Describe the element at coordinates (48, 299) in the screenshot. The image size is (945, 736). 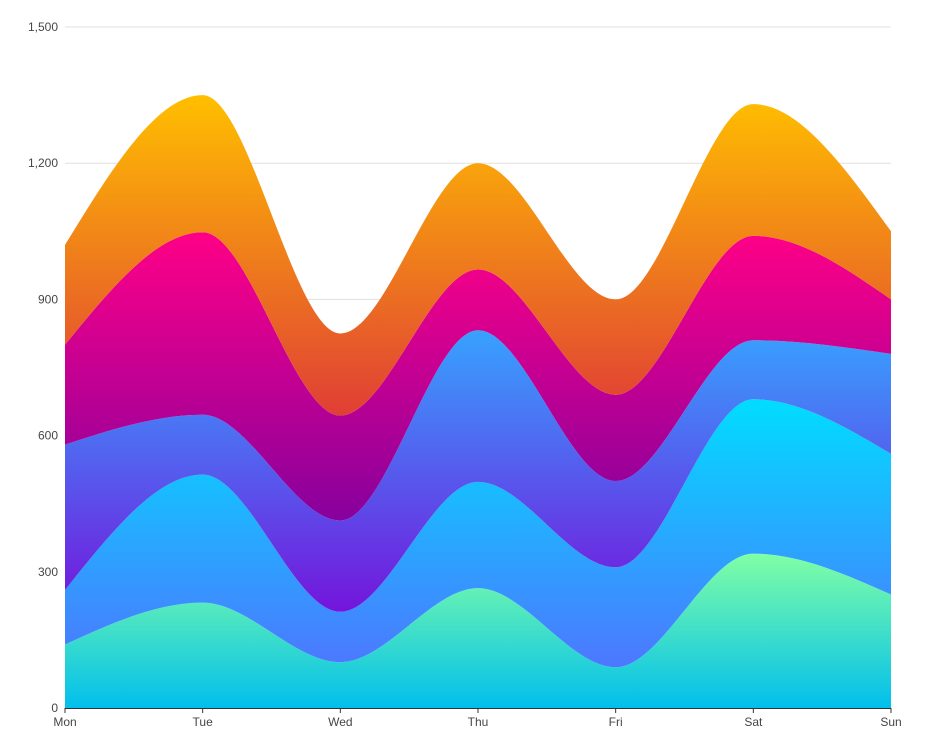
I see `y-tick-label: 900` at that location.